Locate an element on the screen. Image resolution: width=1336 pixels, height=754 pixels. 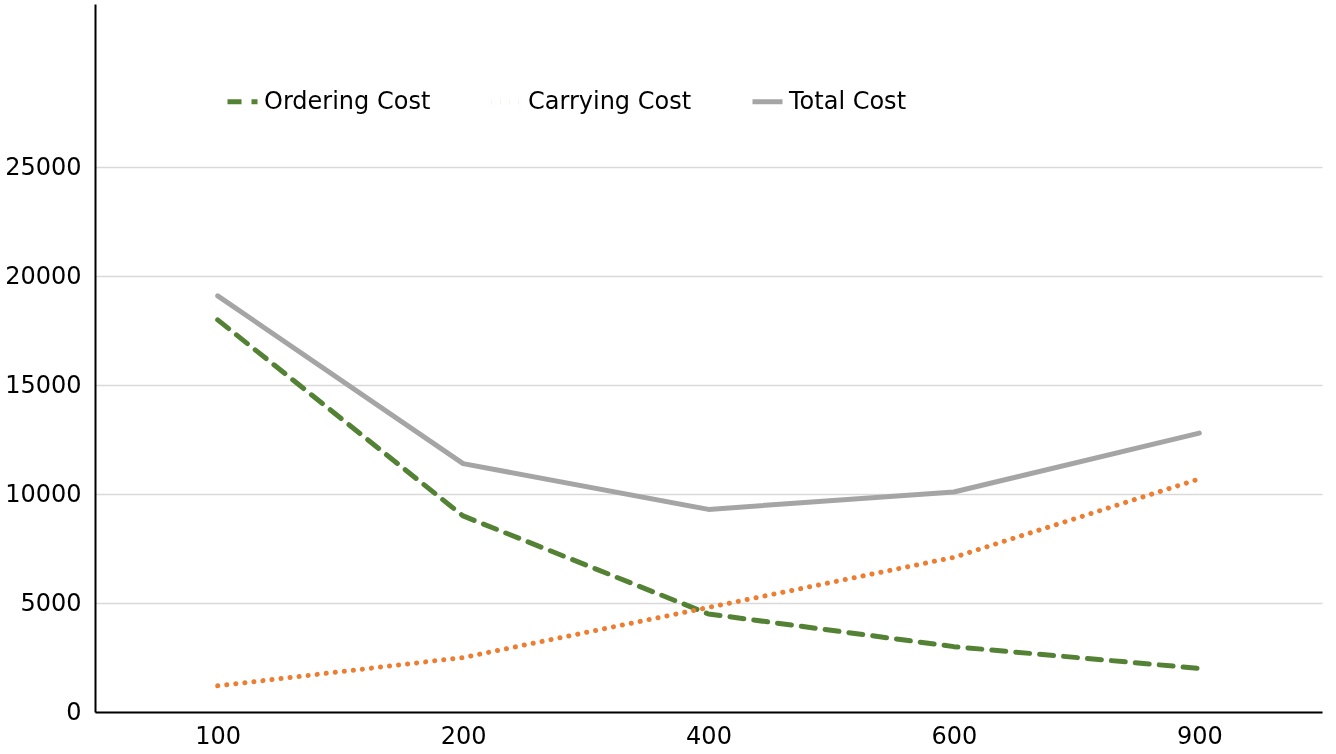
x-tick-label: 200 is located at coordinates (463, 735).